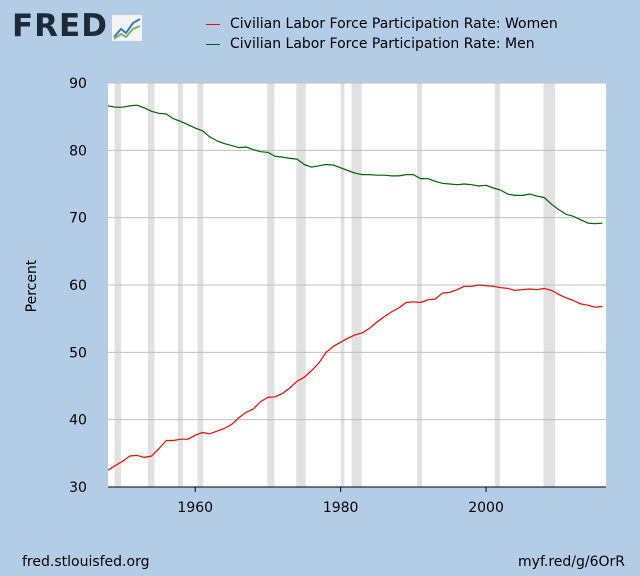  Describe the element at coordinates (78, 353) in the screenshot. I see `y-tick-label-50: 50` at that location.